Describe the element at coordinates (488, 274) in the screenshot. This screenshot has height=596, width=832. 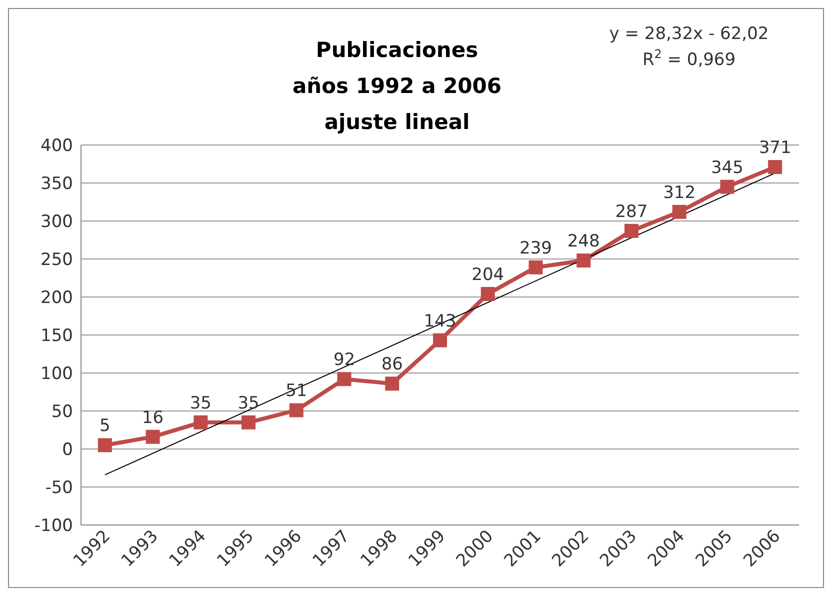
I see `data-label: 204` at that location.